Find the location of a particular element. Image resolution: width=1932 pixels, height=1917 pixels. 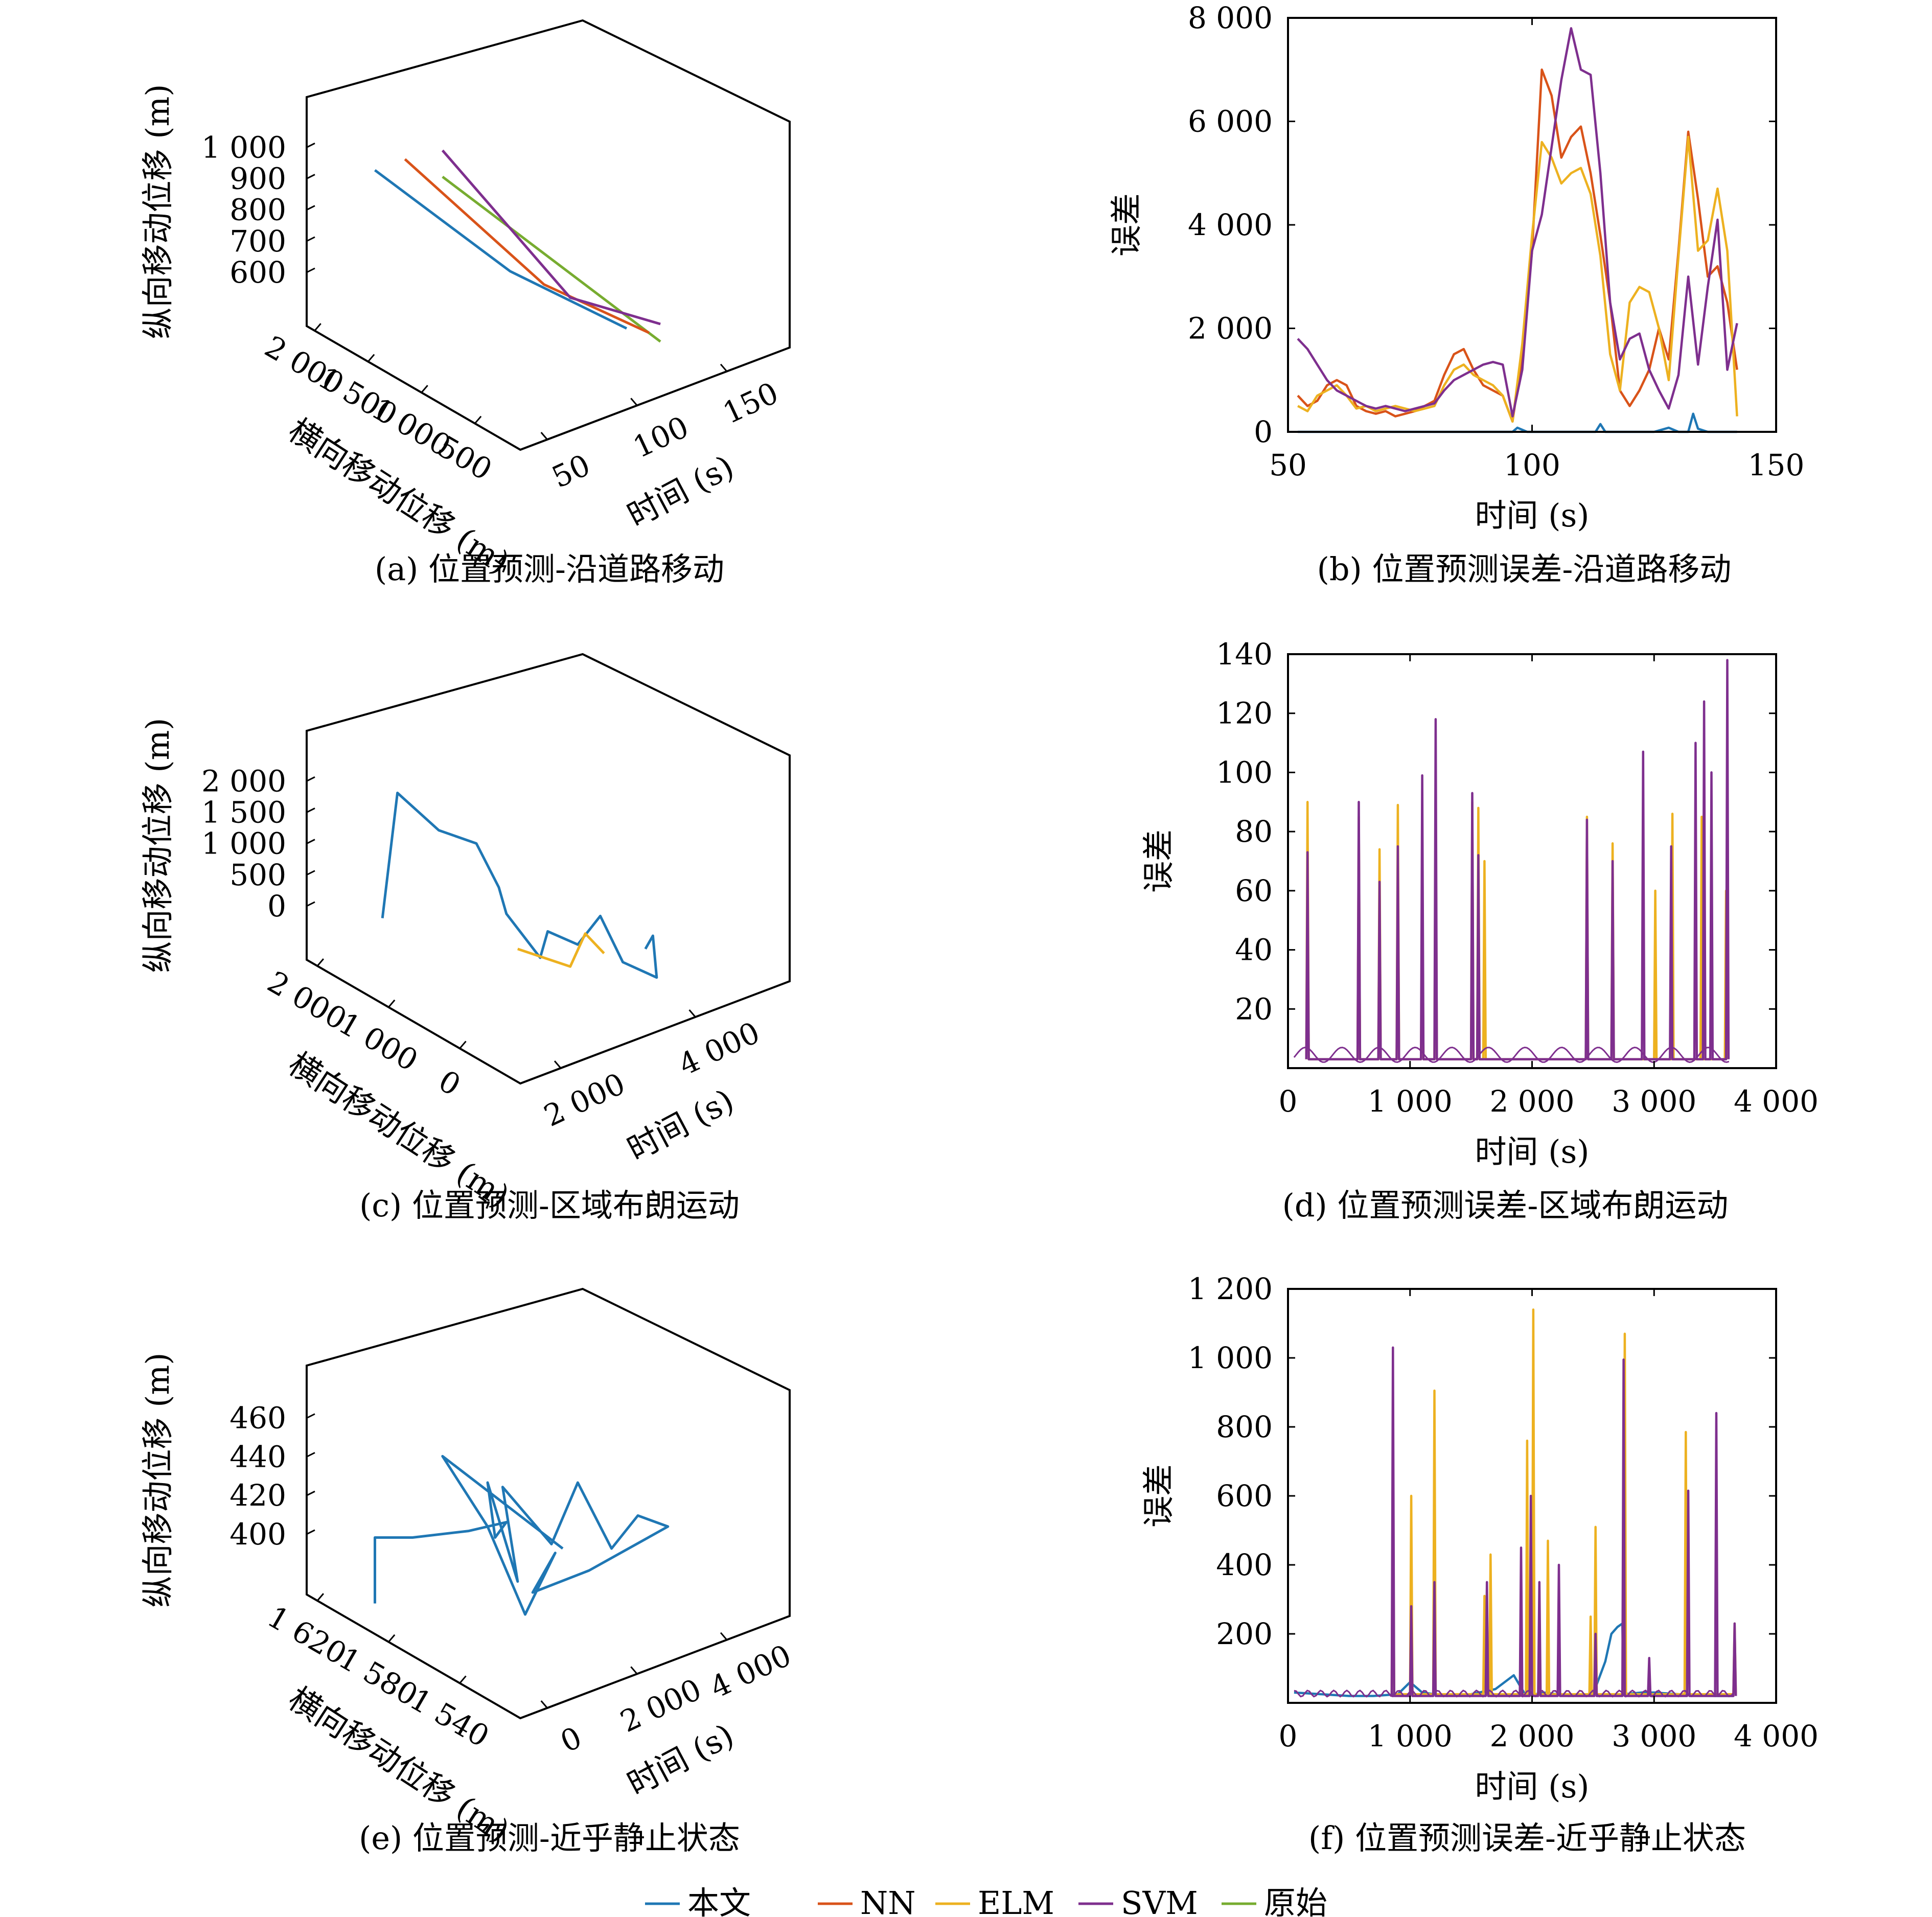

series-b-NN is located at coordinates (1517, 245).